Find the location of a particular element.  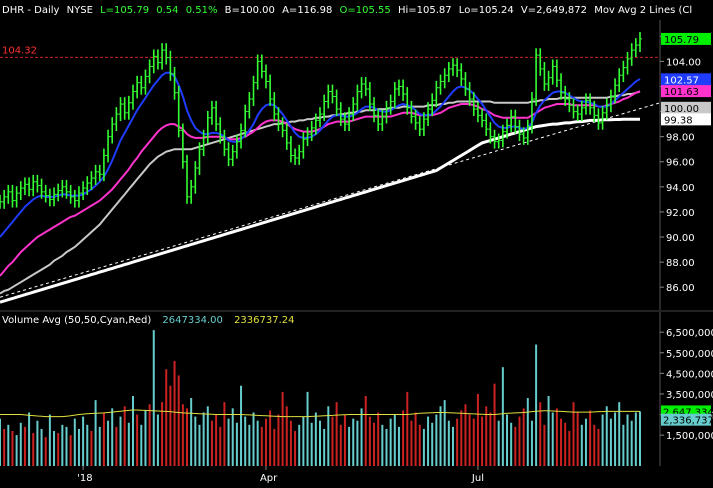

price-tick-label: 92.00 is located at coordinates (680, 213).